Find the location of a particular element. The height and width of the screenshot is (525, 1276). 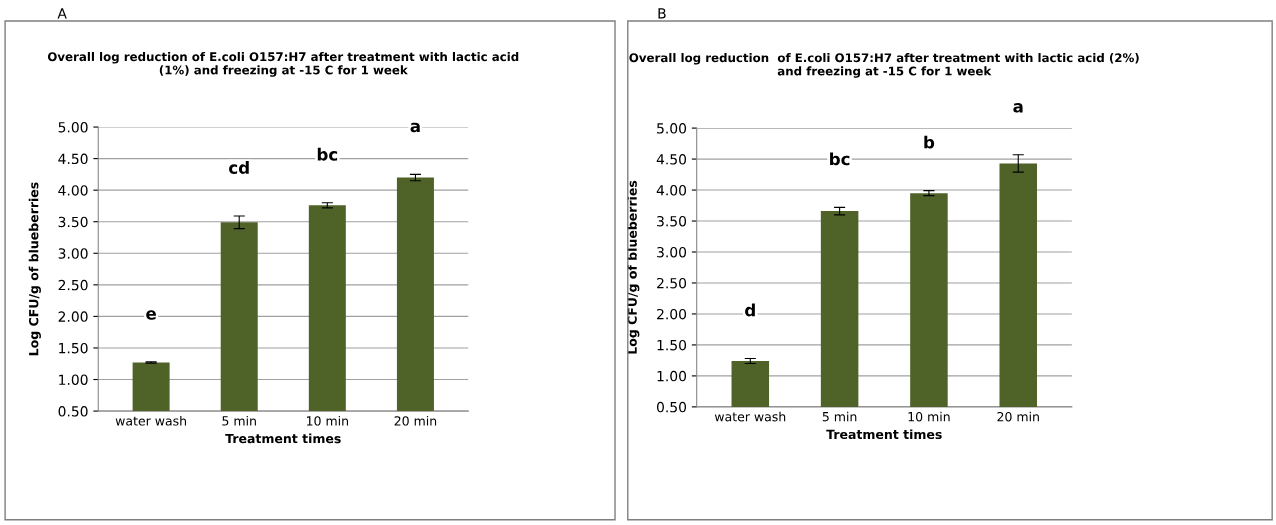

annotation: b is located at coordinates (929, 142).